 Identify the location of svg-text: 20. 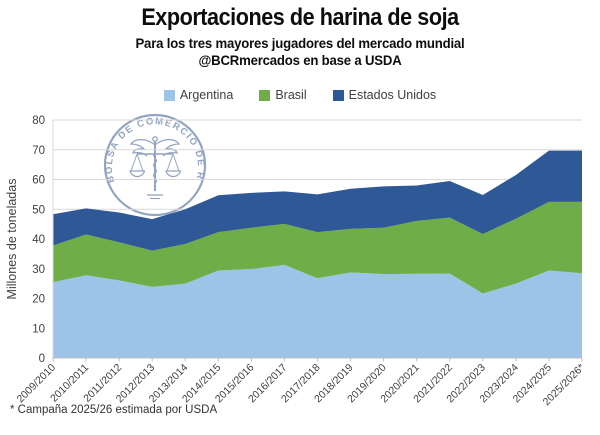
(38, 300).